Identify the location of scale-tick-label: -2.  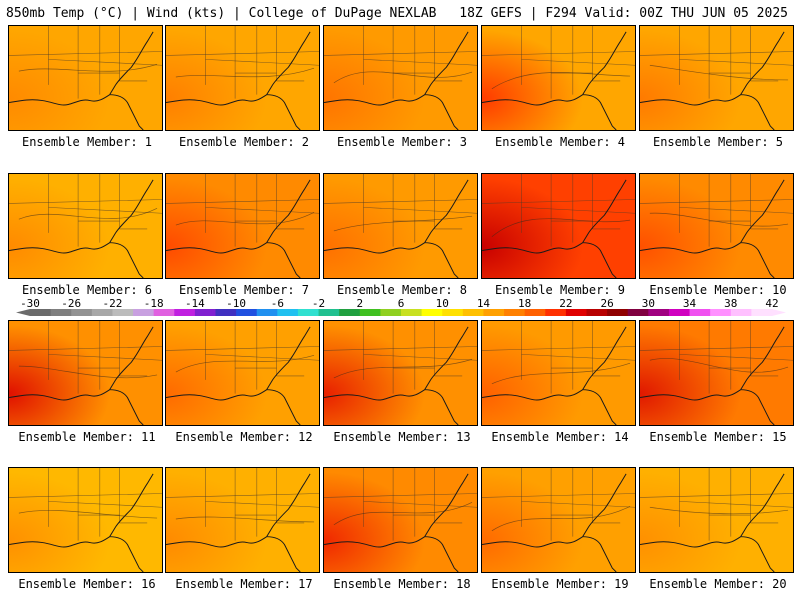
(318, 303).